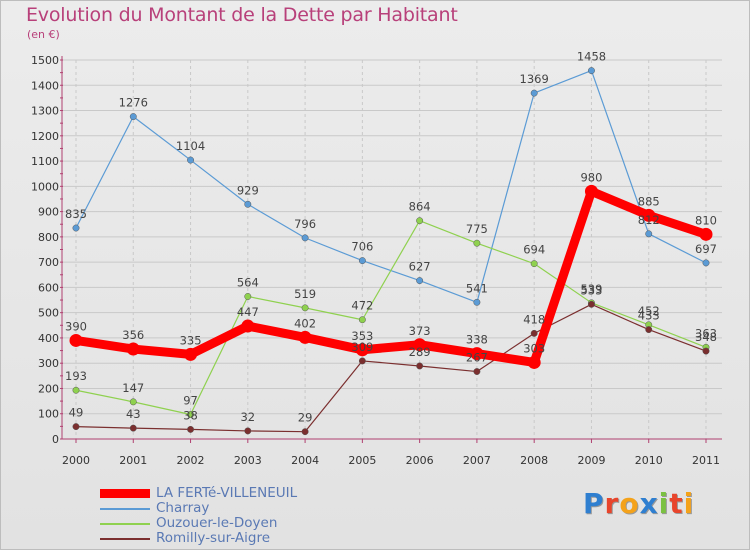  Describe the element at coordinates (420, 267) in the screenshot. I see `data-label: 627` at that location.